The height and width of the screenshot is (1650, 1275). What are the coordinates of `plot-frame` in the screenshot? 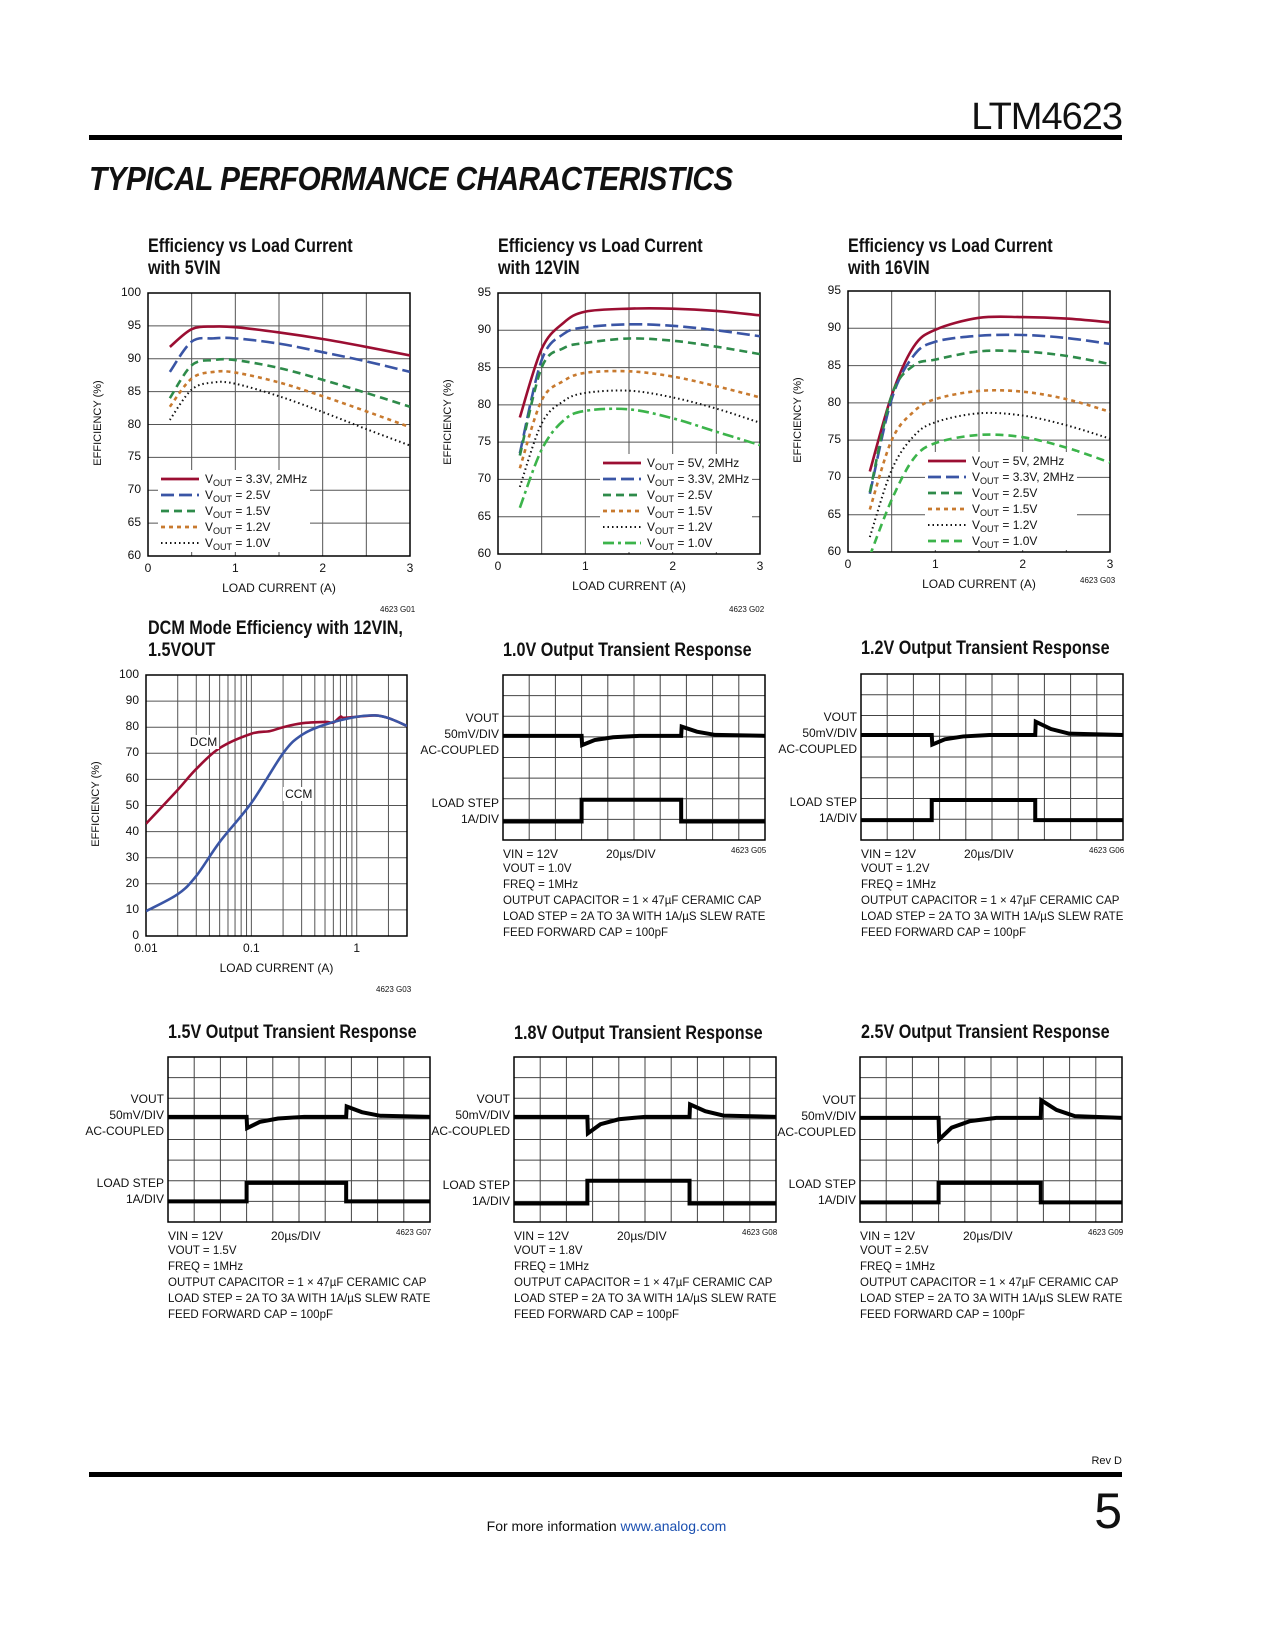 It's located at (629, 423).